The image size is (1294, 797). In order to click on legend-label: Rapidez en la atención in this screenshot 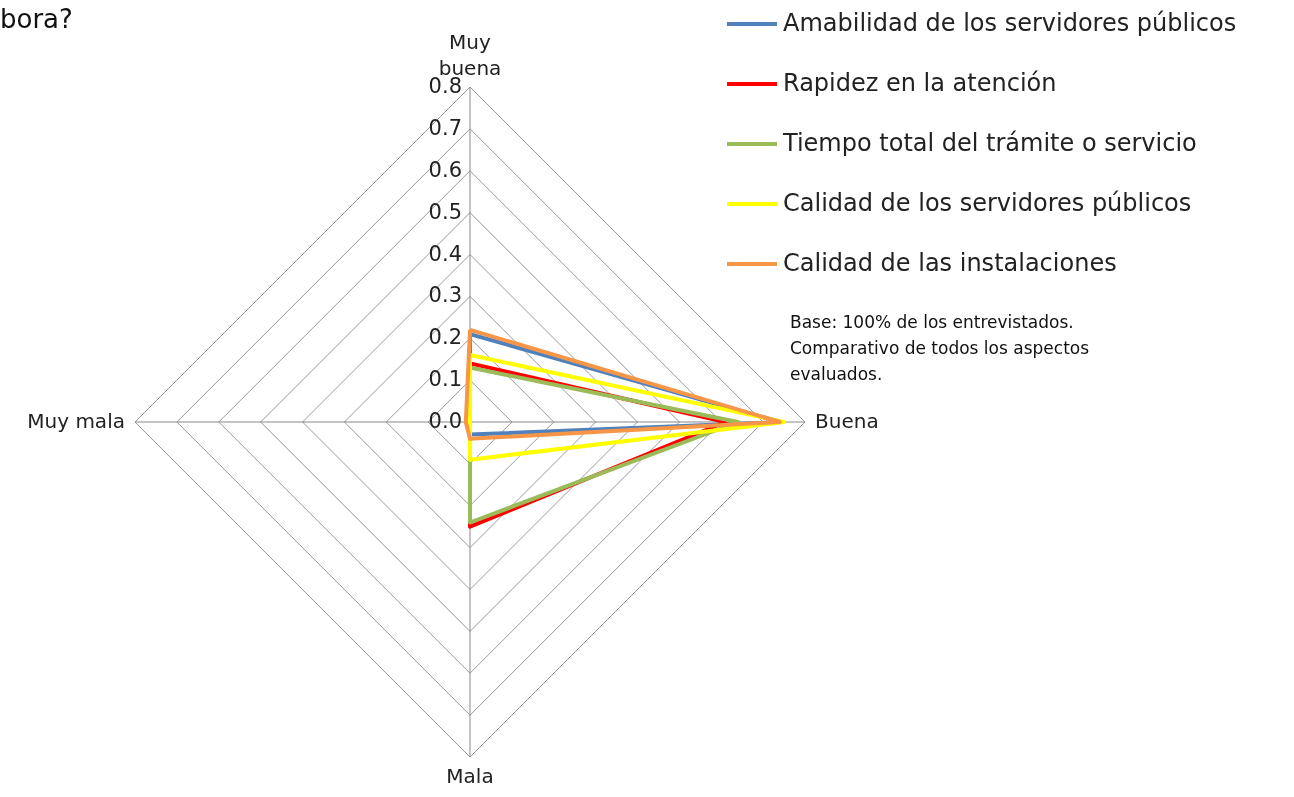, I will do `click(920, 83)`.